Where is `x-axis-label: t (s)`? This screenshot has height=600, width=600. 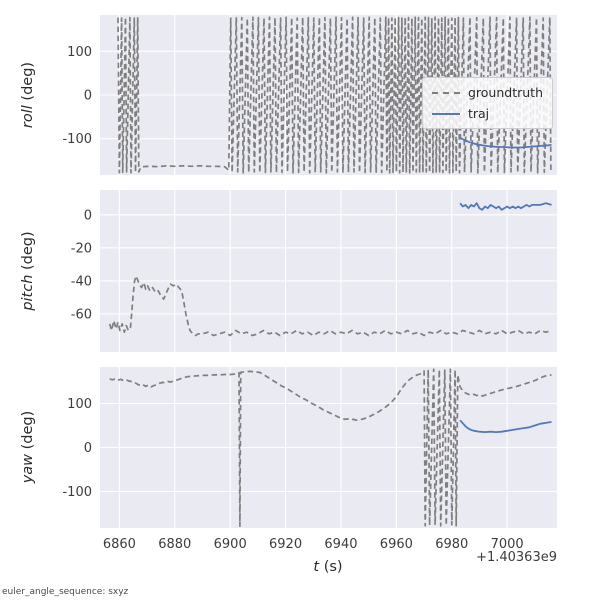 x-axis-label: t (s) is located at coordinates (327, 567).